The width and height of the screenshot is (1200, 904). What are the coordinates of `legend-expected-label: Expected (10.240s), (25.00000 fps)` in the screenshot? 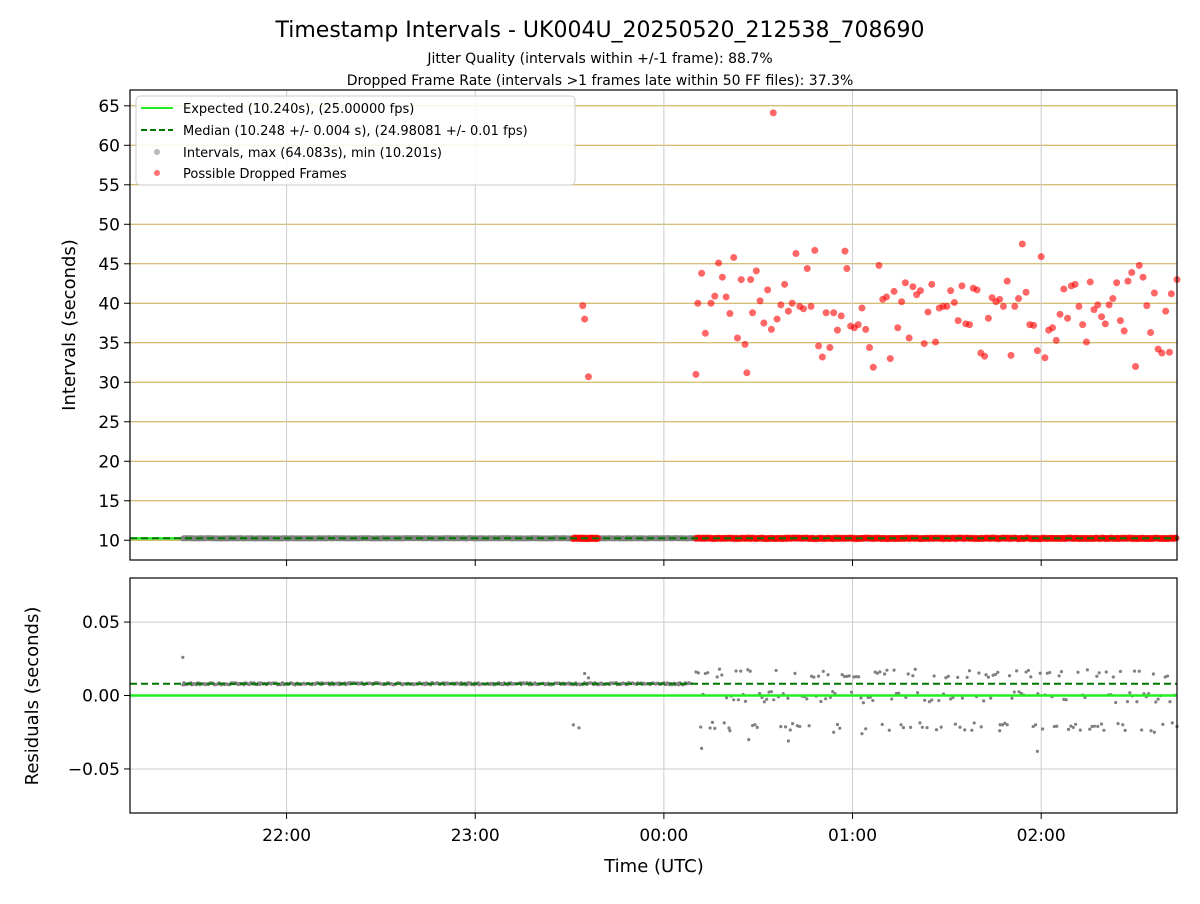 It's located at (298, 109).